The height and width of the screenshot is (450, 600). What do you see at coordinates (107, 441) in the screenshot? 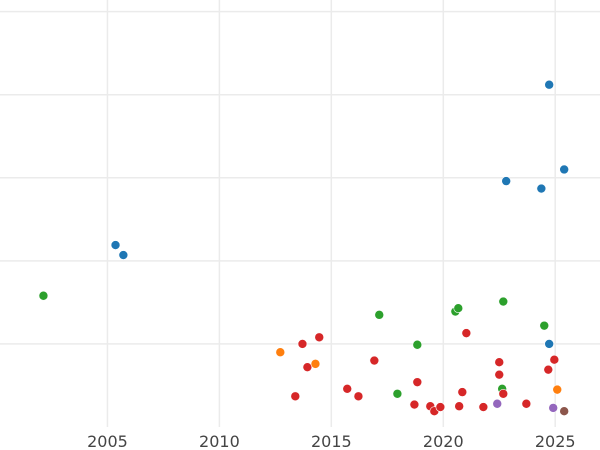
I see `x-tick-label: 2005` at bounding box center [107, 441].